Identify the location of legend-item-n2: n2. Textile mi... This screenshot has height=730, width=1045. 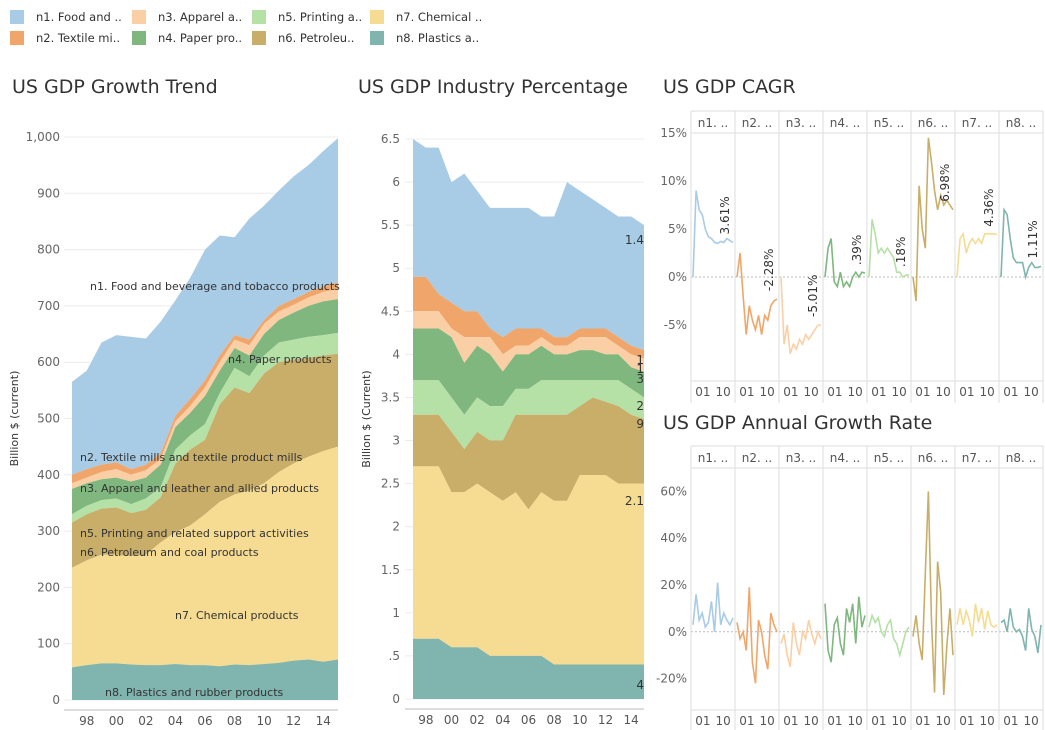
(65, 38).